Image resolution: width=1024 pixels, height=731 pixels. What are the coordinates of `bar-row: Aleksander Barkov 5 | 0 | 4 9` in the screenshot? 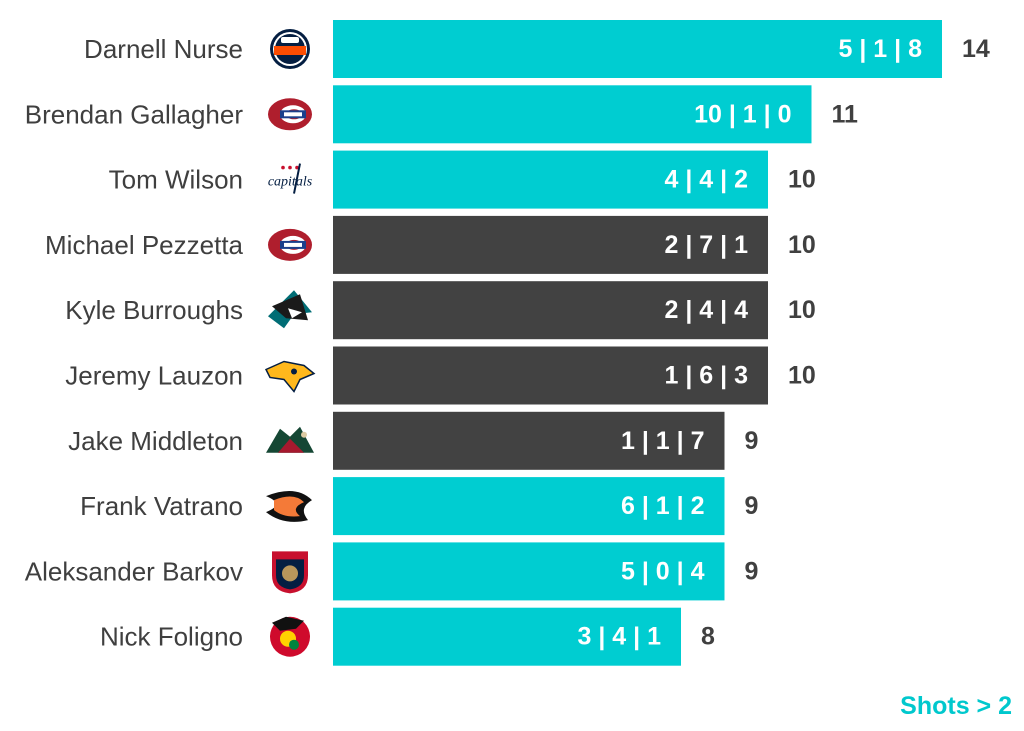 It's located at (392, 571).